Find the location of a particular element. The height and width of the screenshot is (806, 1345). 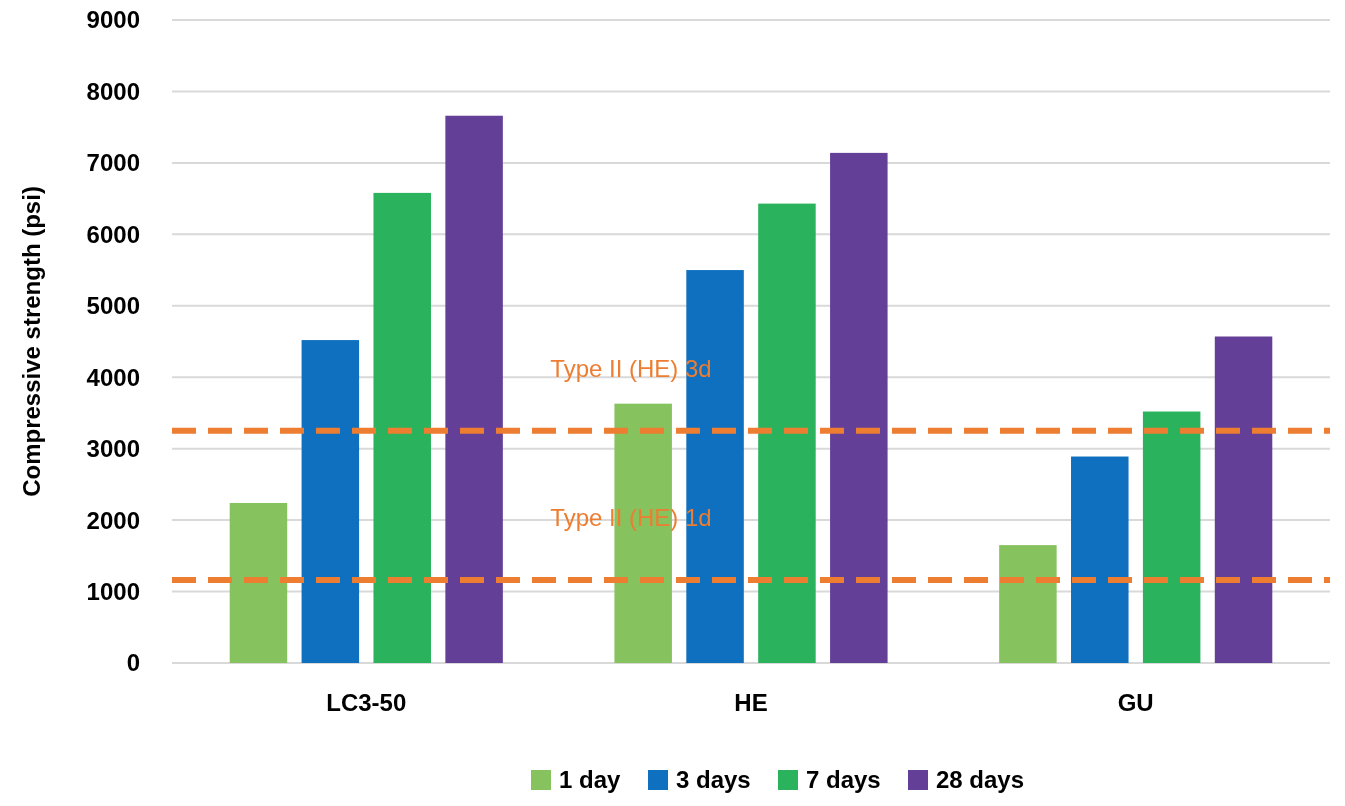

y-tick-label: 8000 is located at coordinates (113, 91).